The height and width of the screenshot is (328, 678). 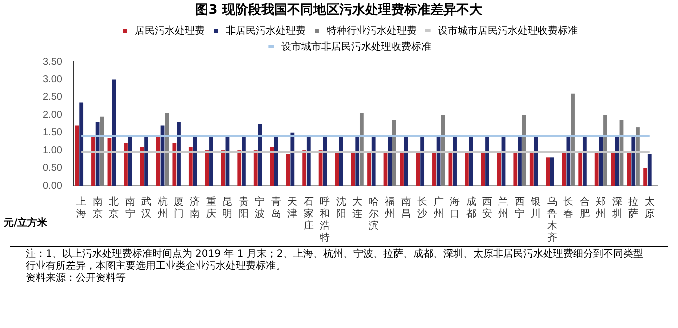 What do you see at coordinates (97, 208) in the screenshot?
I see `x-tick-label: 南京` at bounding box center [97, 208].